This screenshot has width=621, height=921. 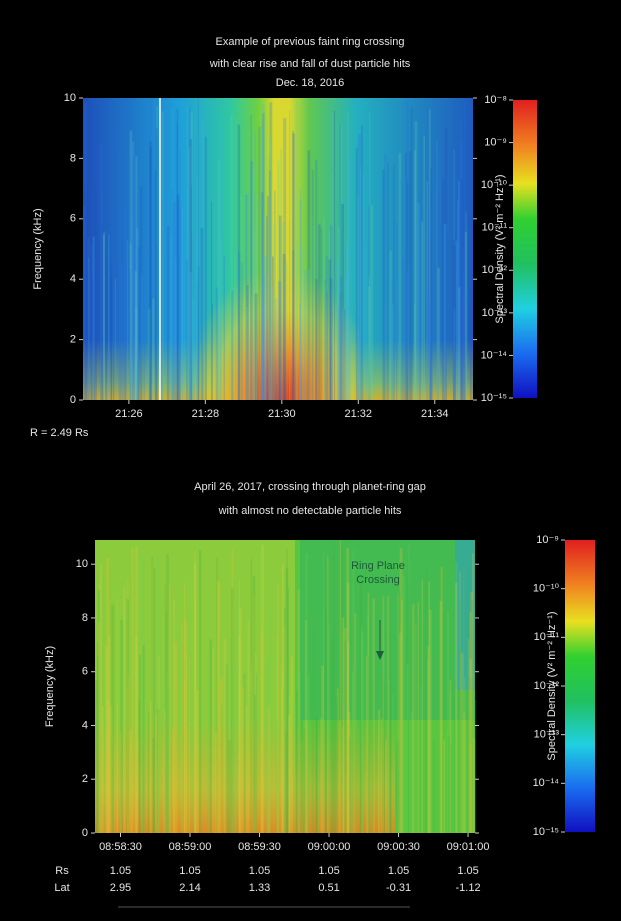 I want to click on colorbar-tick-label: 10⁻¹⁴, so click(x=494, y=355).